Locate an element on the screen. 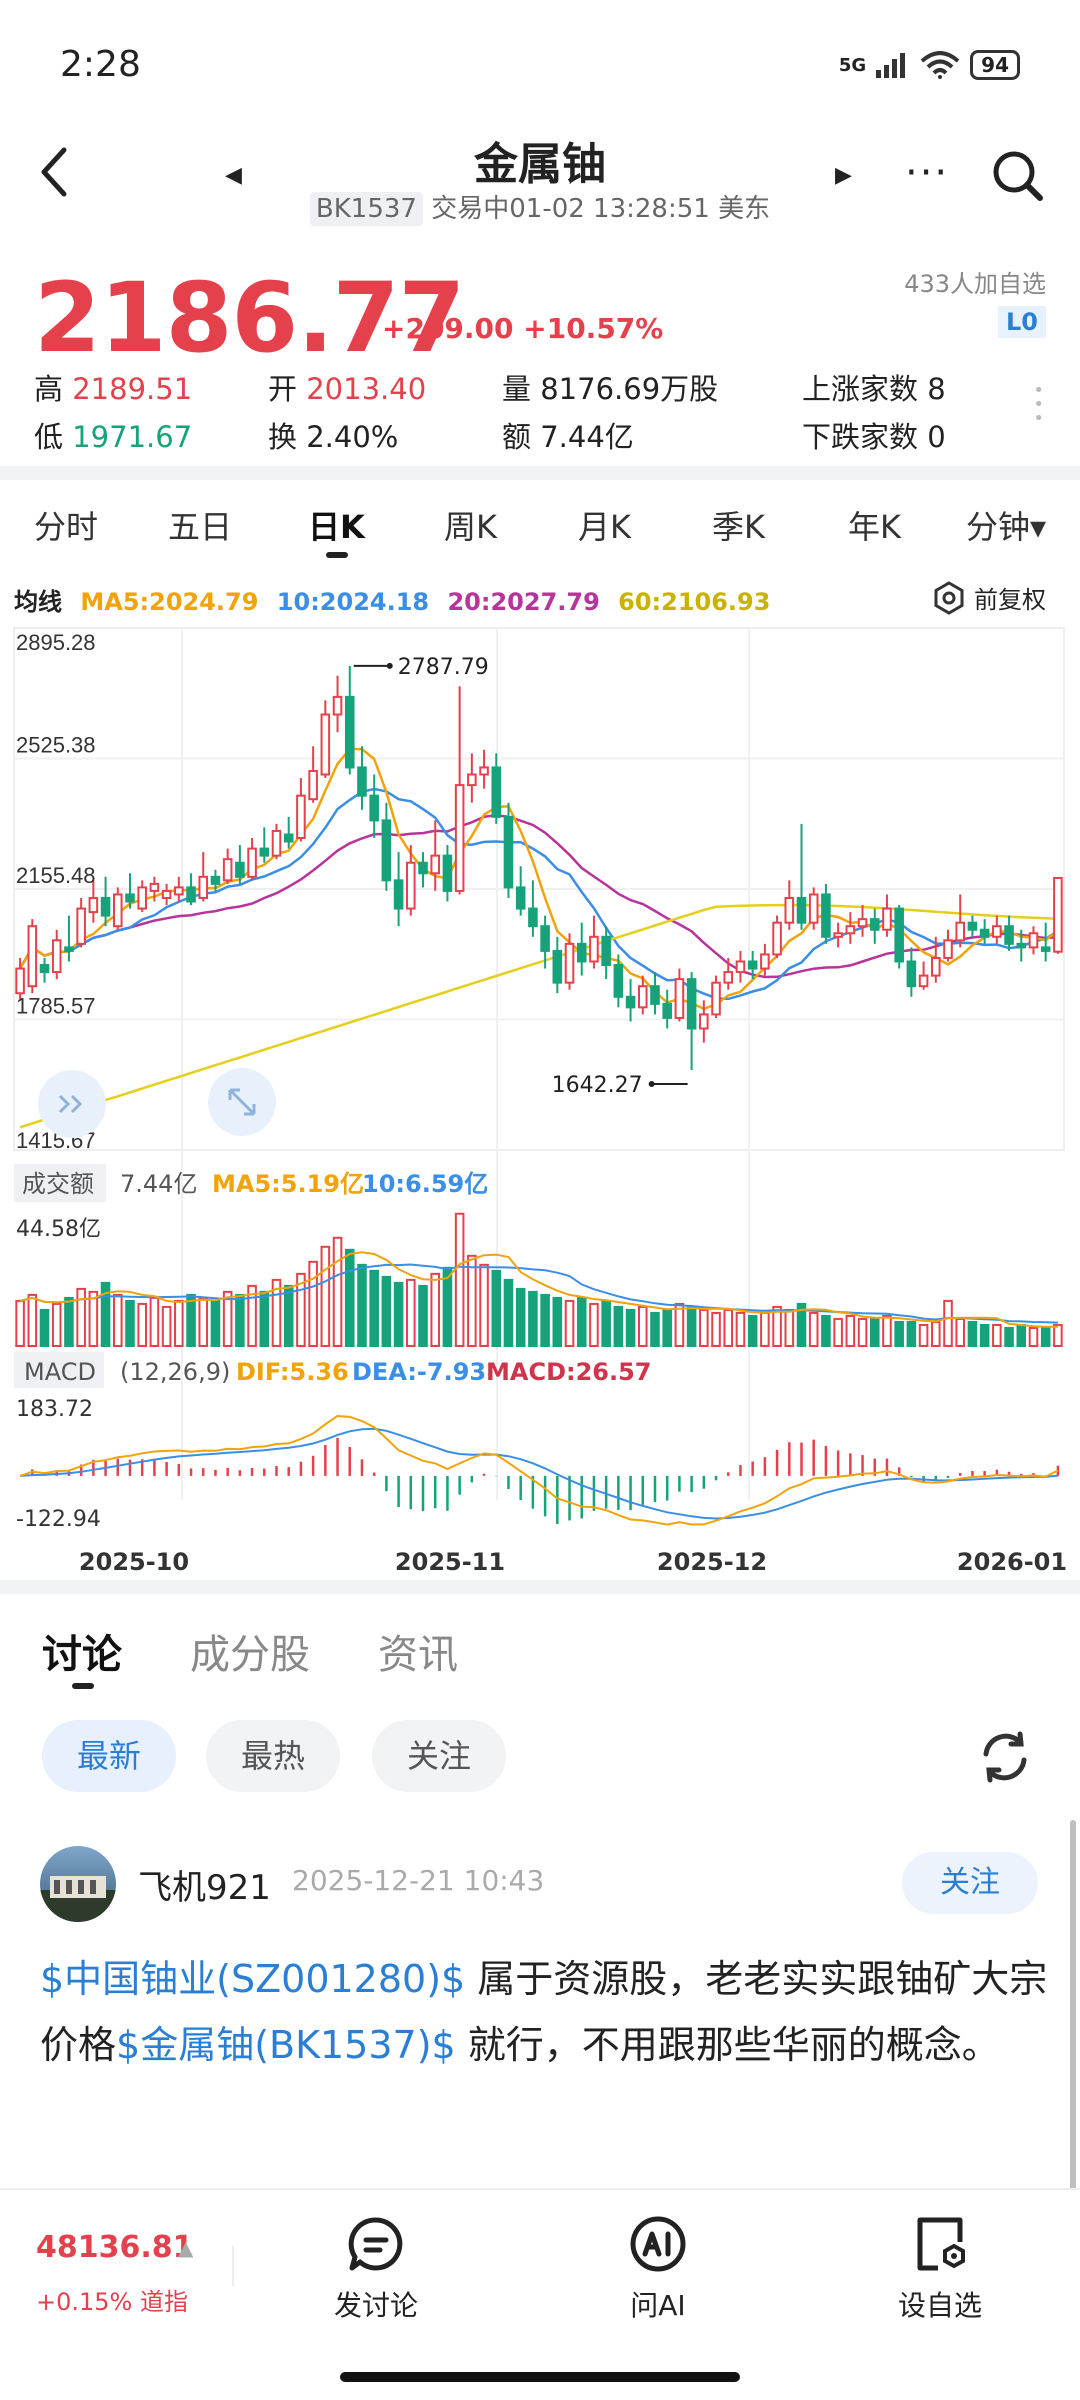 The image size is (1080, 2400). bottom-bar is located at coordinates (540, 2294).